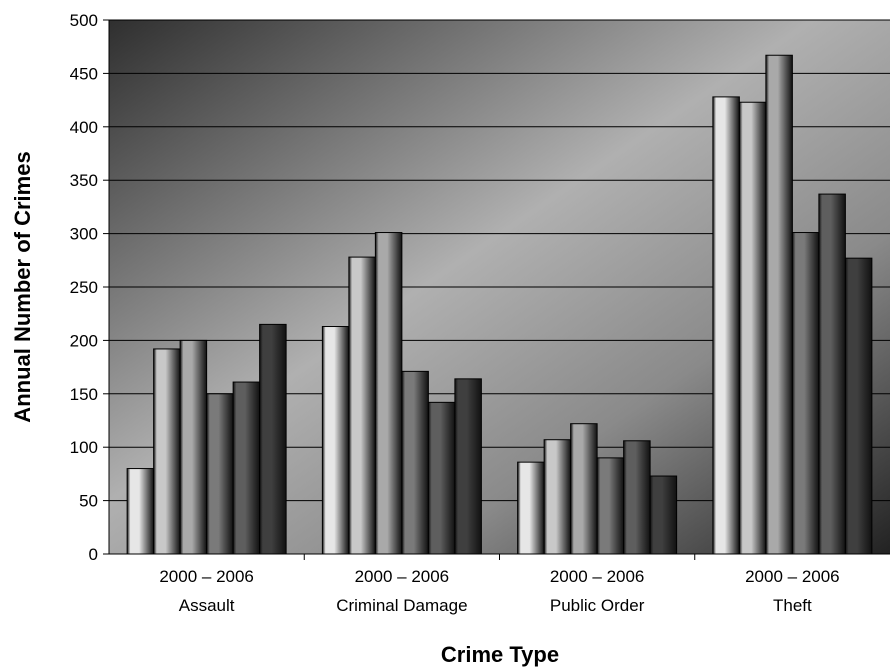 Image resolution: width=890 pixels, height=671 pixels. Describe the element at coordinates (207, 605) in the screenshot. I see `x-category-name-label: Assault` at that location.